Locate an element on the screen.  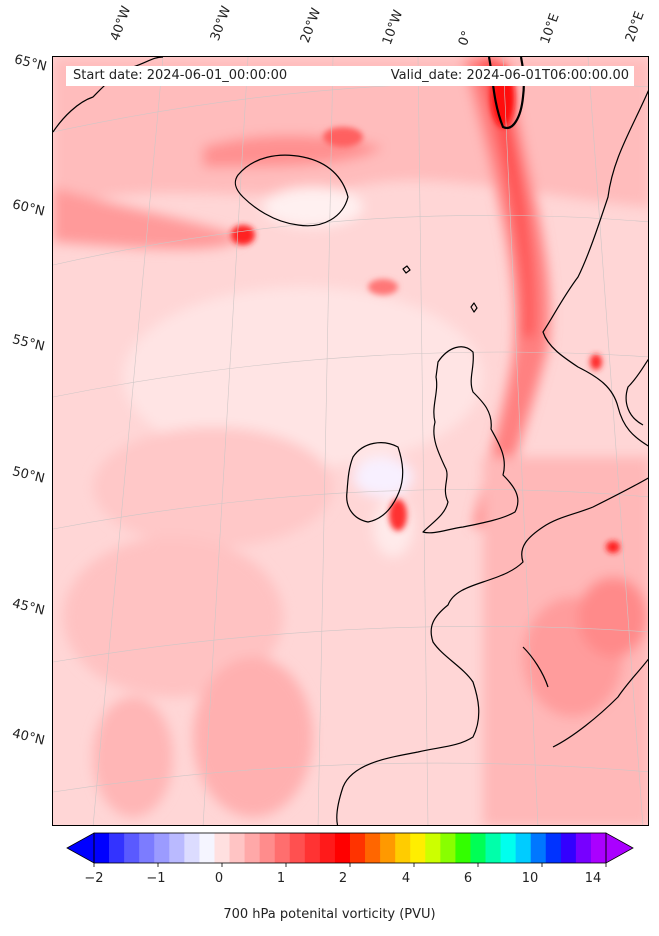
cbar-tick-label-4: 2 is located at coordinates (343, 878).